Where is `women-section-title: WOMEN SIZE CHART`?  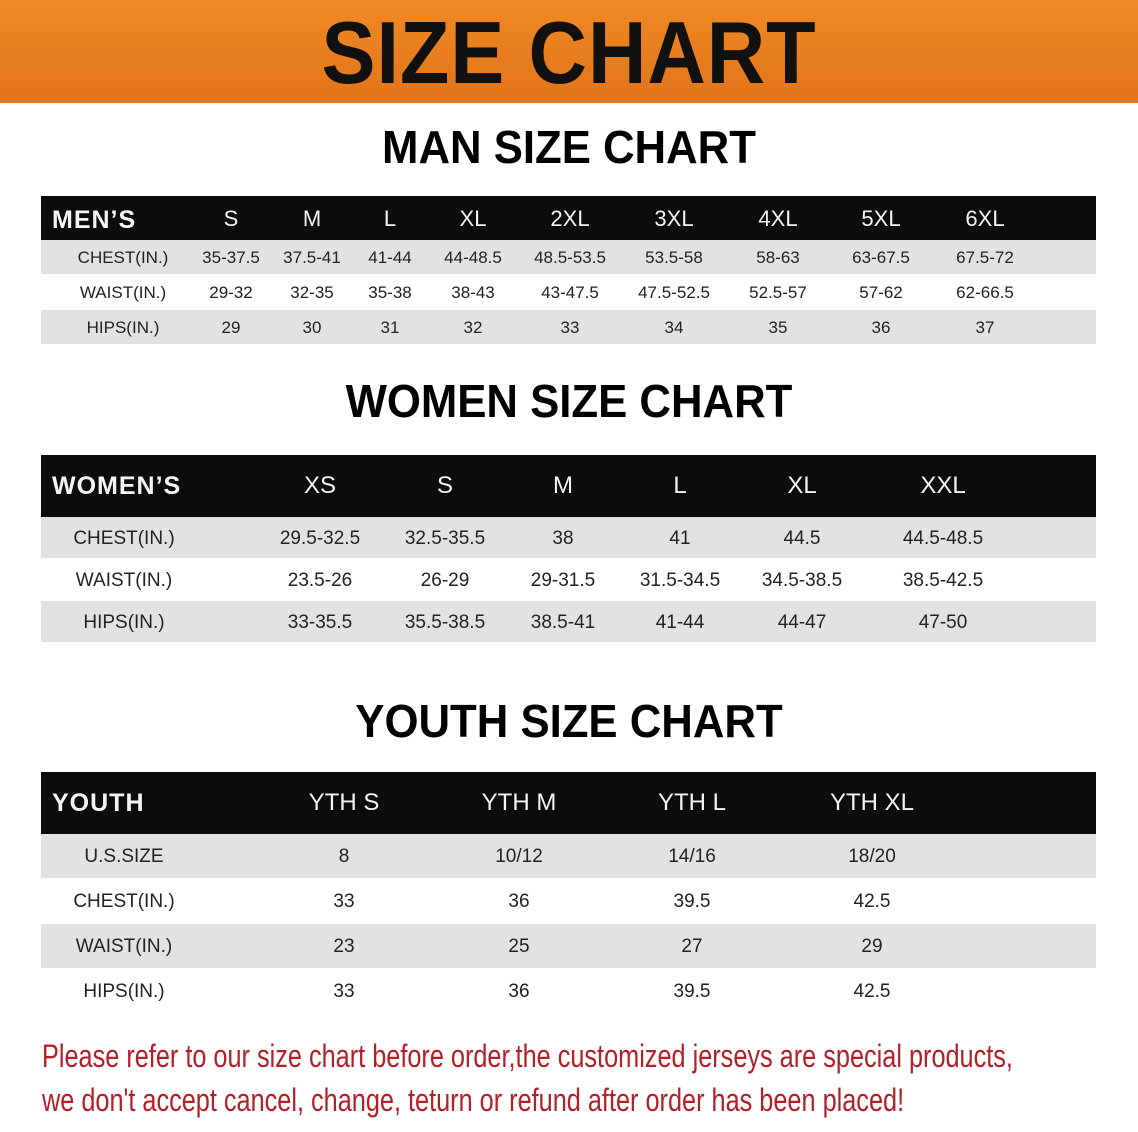 women-section-title: WOMEN SIZE CHART is located at coordinates (569, 401).